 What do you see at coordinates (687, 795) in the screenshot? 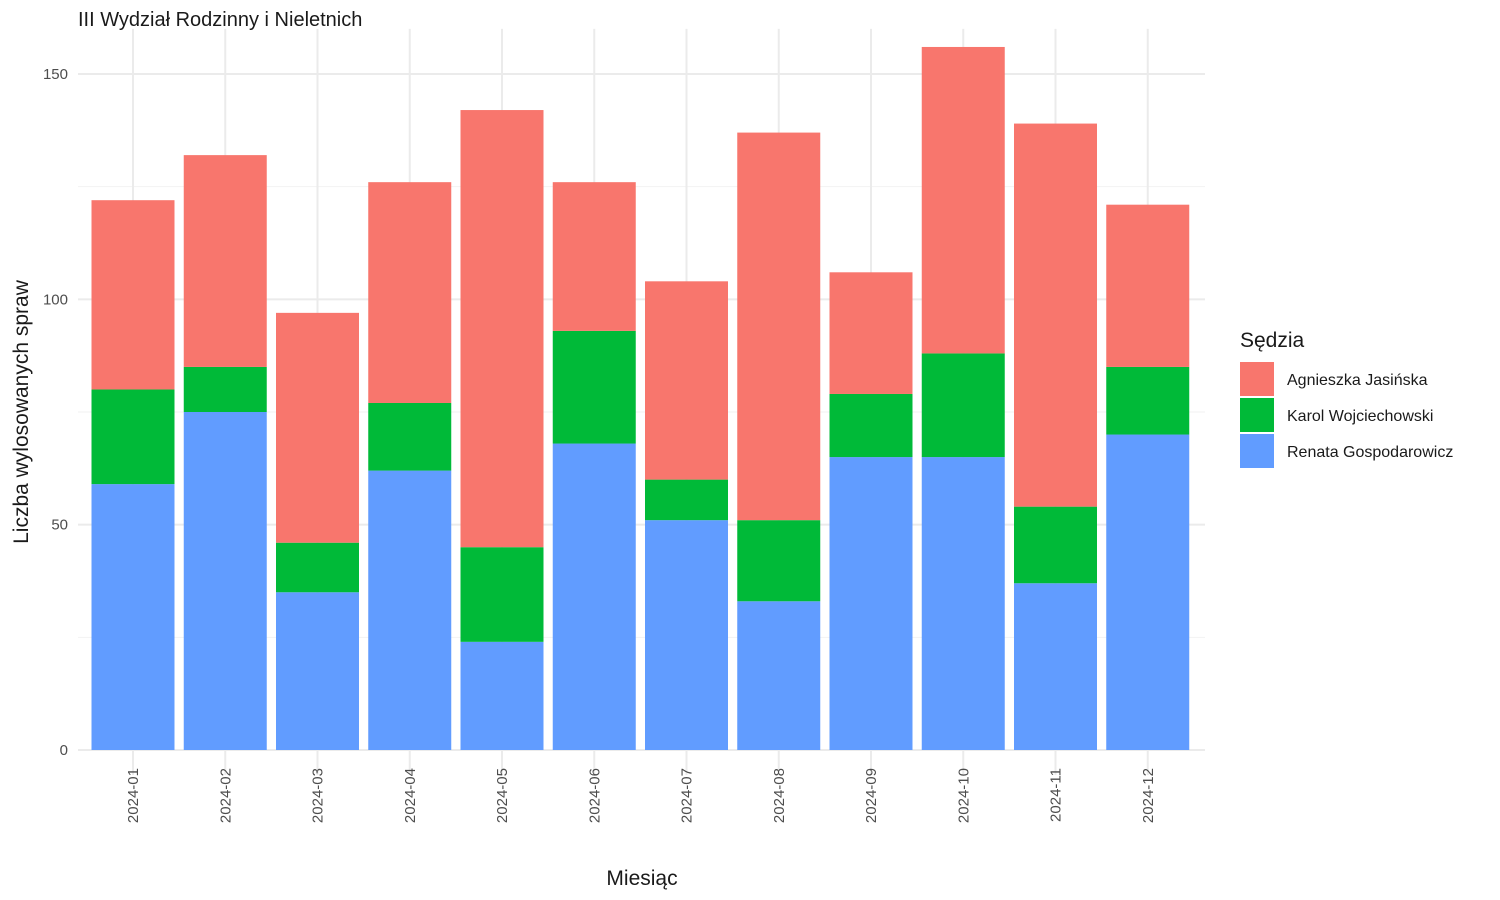
I see `x-tick-label: 2024-07` at bounding box center [687, 795].